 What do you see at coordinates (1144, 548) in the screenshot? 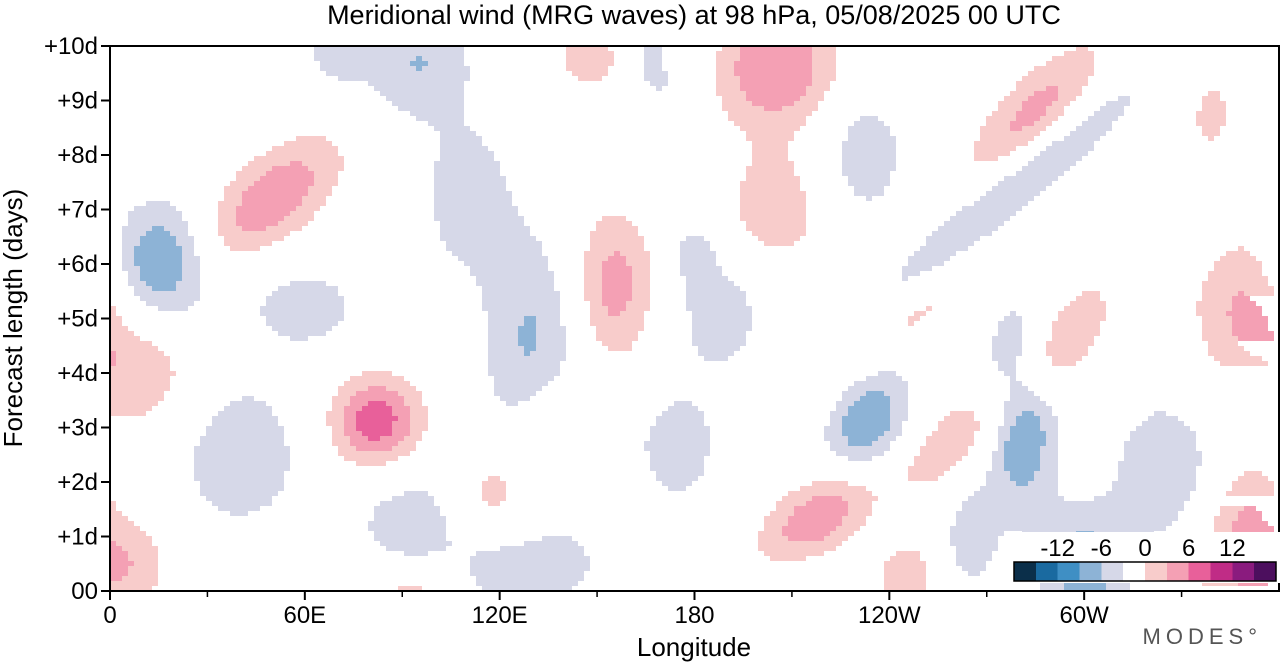
I see `colorbar-label: 0` at bounding box center [1144, 548].